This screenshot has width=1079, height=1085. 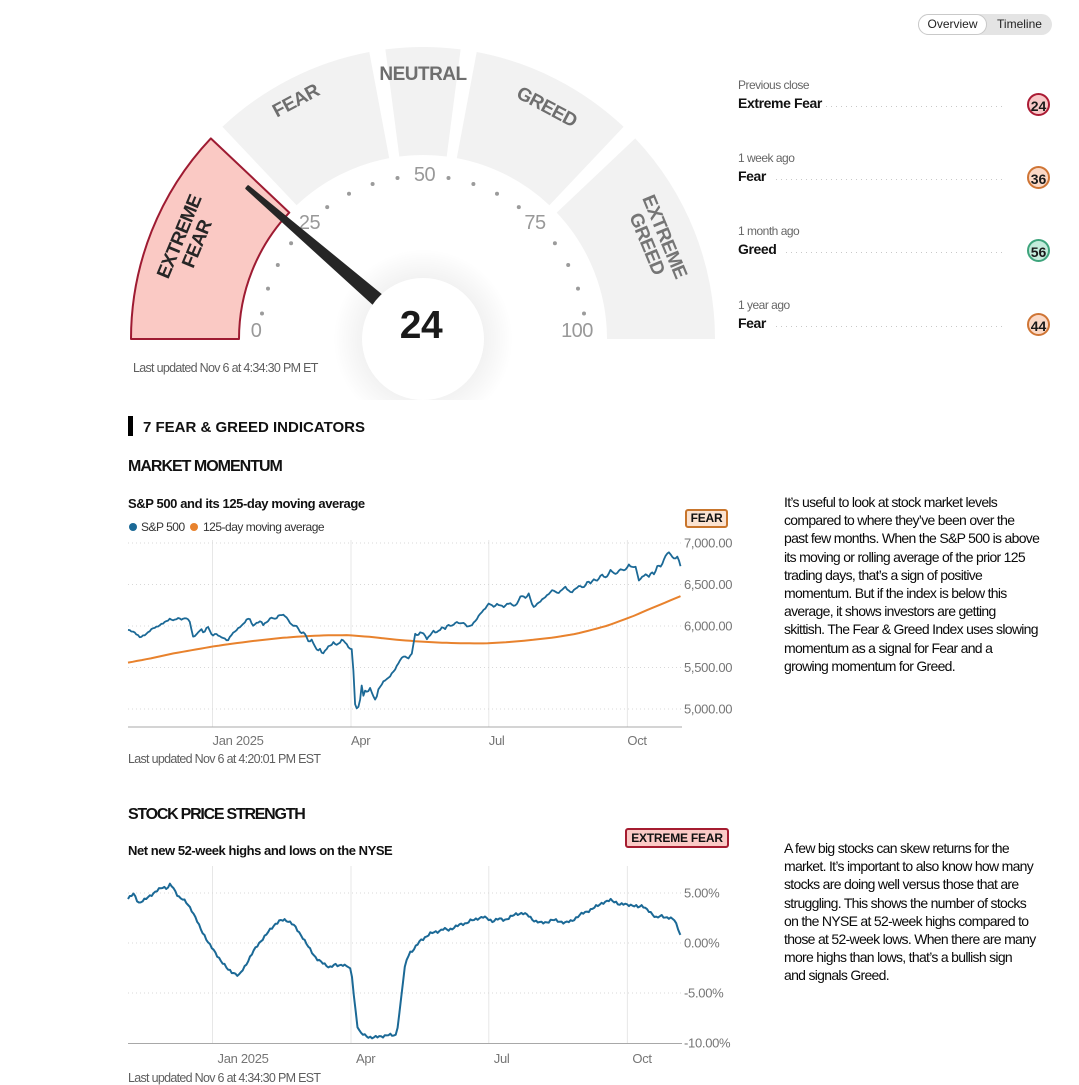 I want to click on svg-text: 50, so click(x=425, y=175).